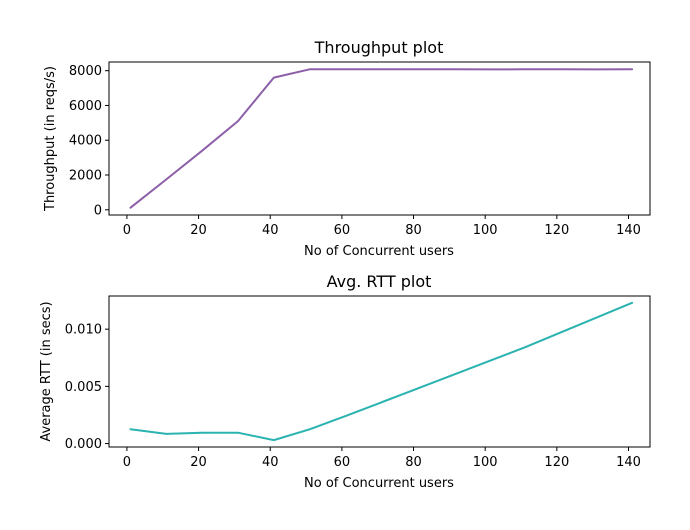 Image resolution: width=690 pixels, height=530 pixels. I want to click on rtt-xtick-label-4: 80, so click(413, 462).